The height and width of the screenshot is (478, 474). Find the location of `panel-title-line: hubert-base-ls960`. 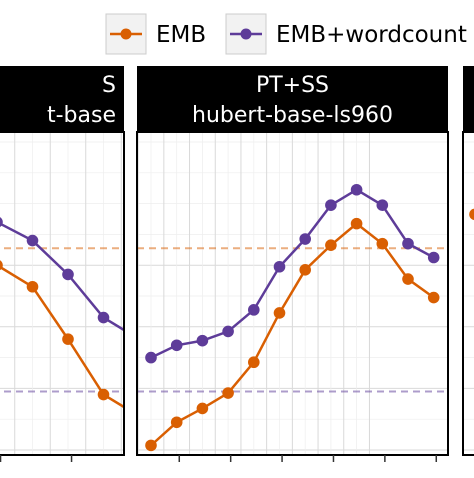

panel-title-line: hubert-base-ls960 is located at coordinates (292, 115).